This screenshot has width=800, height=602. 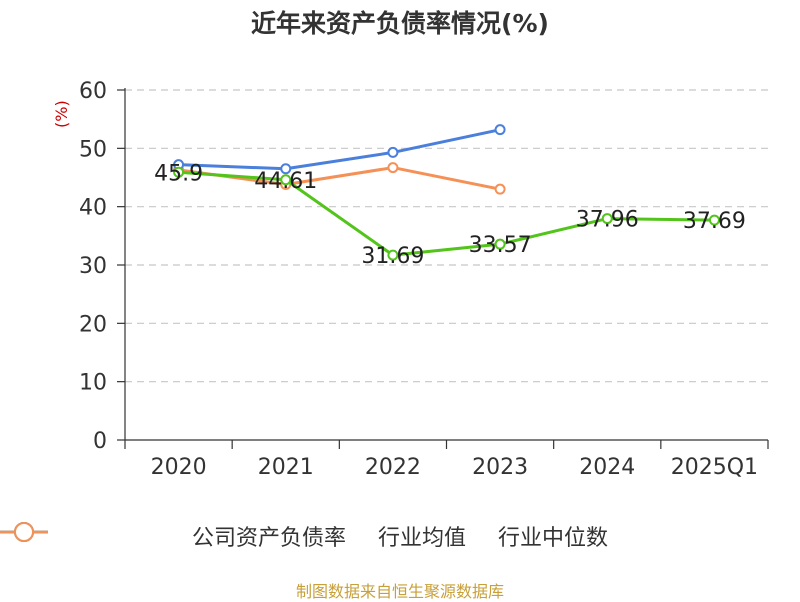 What do you see at coordinates (93, 91) in the screenshot?
I see `y-tick-label: 60` at bounding box center [93, 91].